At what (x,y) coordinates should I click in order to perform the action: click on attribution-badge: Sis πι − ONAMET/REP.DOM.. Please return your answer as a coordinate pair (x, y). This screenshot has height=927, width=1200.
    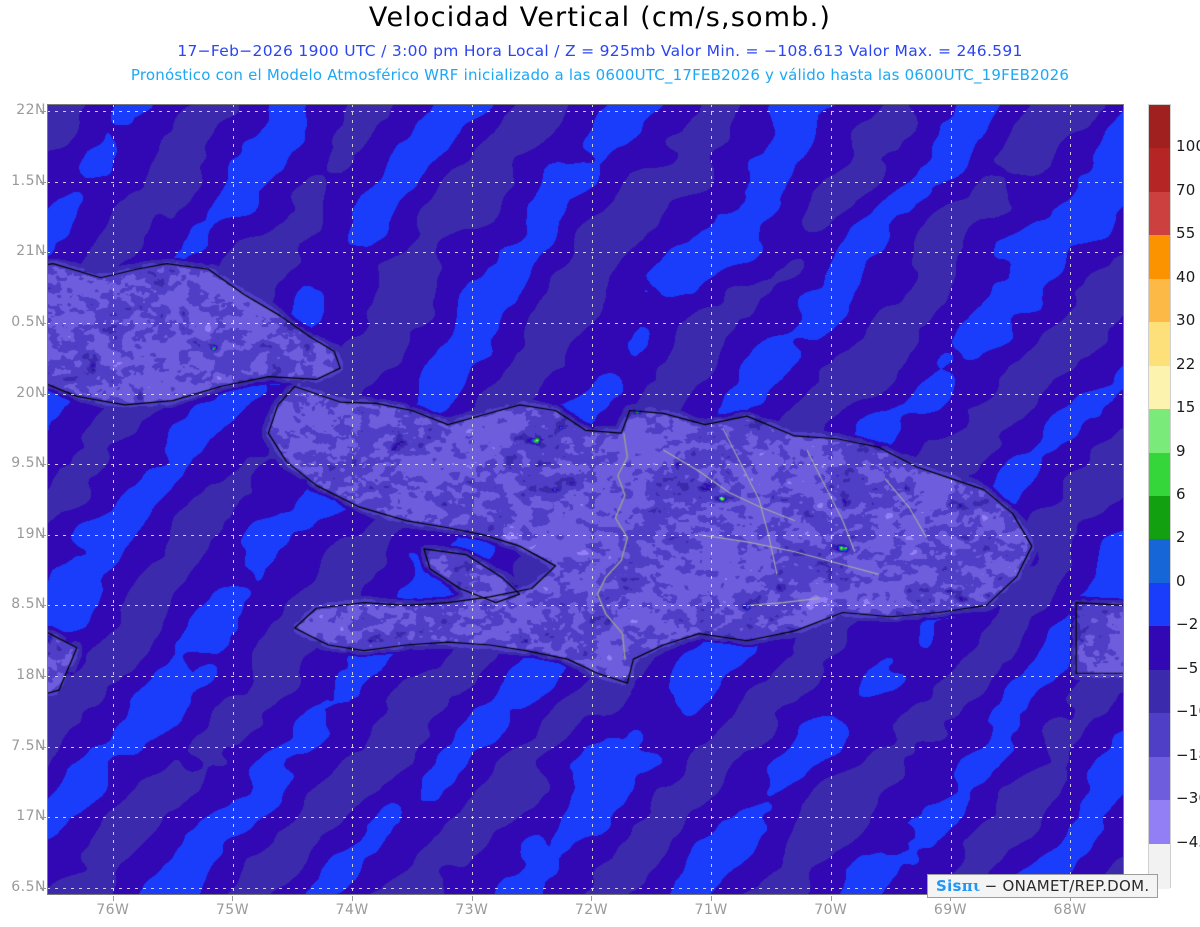
    Looking at the image, I should click on (1043, 886).